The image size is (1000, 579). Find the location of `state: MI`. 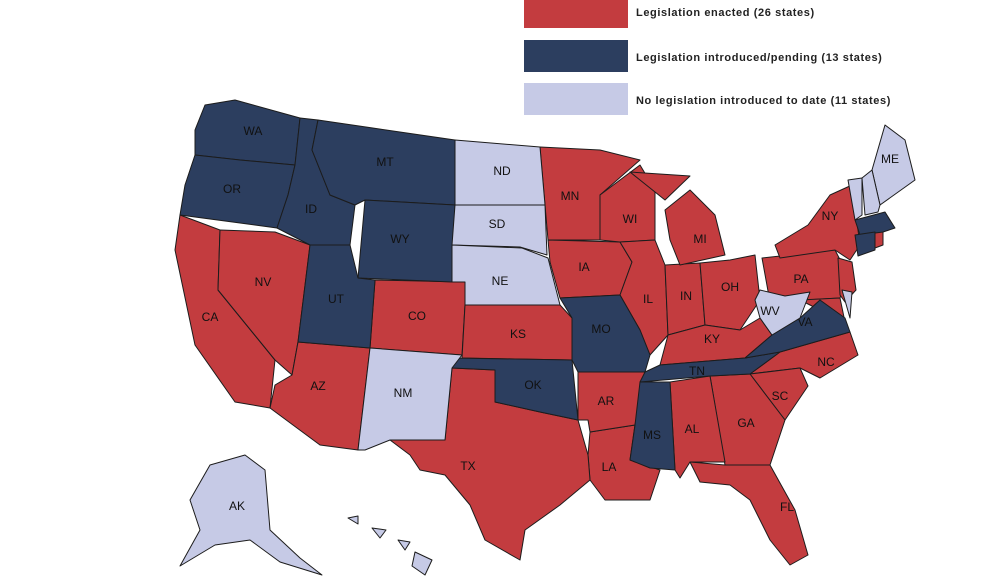

state: MI is located at coordinates (677, 218).